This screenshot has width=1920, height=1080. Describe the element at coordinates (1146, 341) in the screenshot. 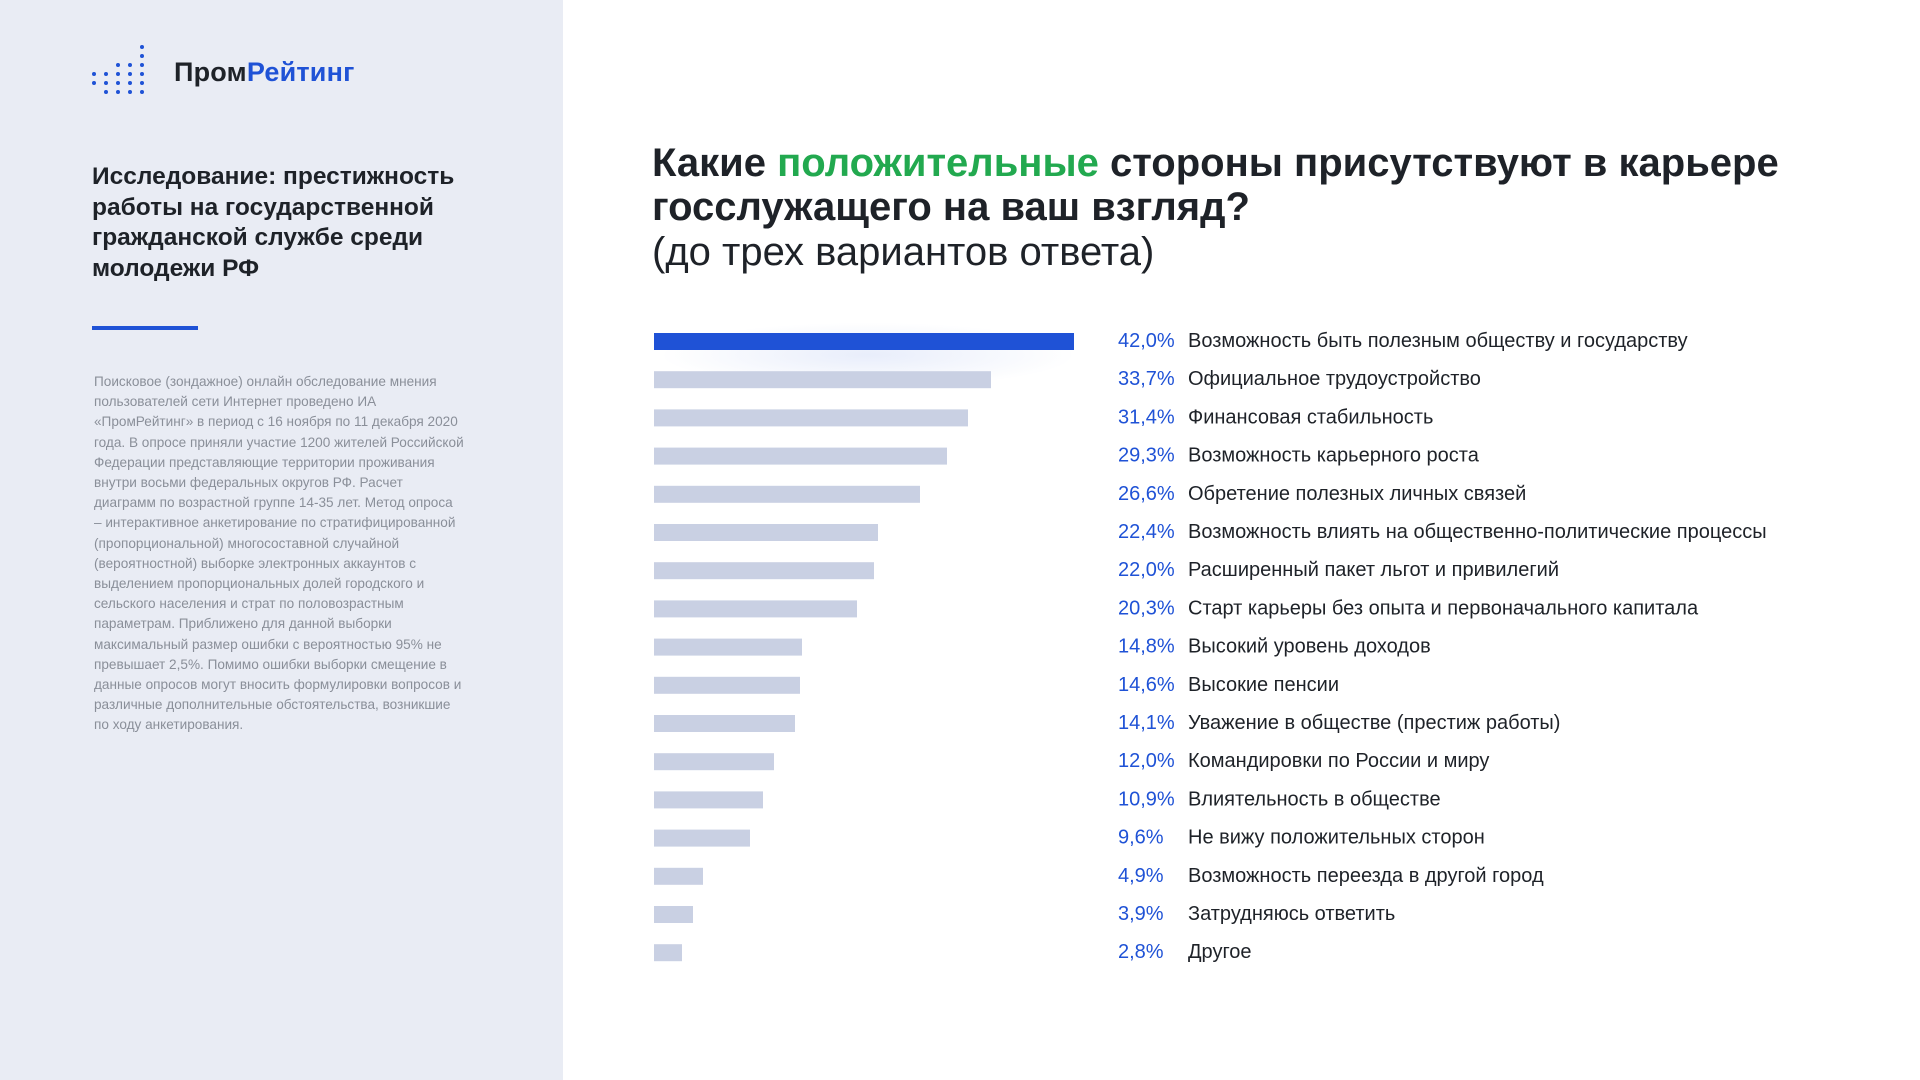

I see `value-label-1: 42,0%` at that location.